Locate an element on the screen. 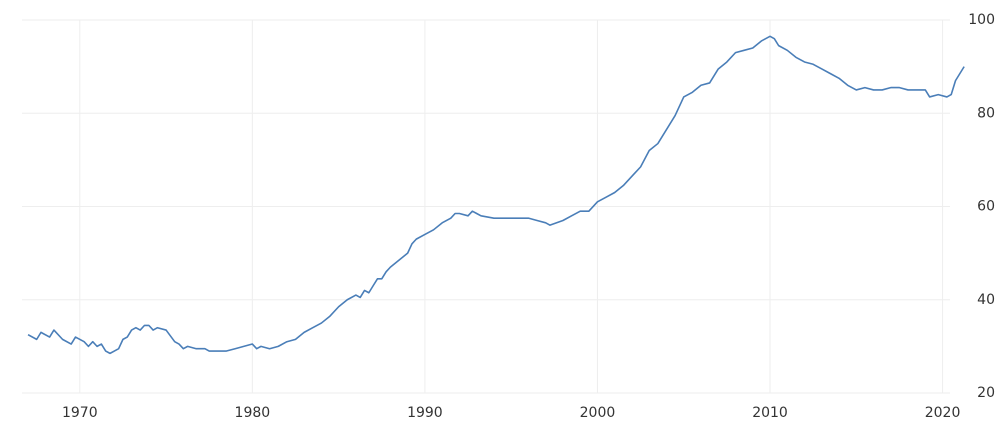 The image size is (1000, 434). x-tick-label: 1970 is located at coordinates (80, 413).